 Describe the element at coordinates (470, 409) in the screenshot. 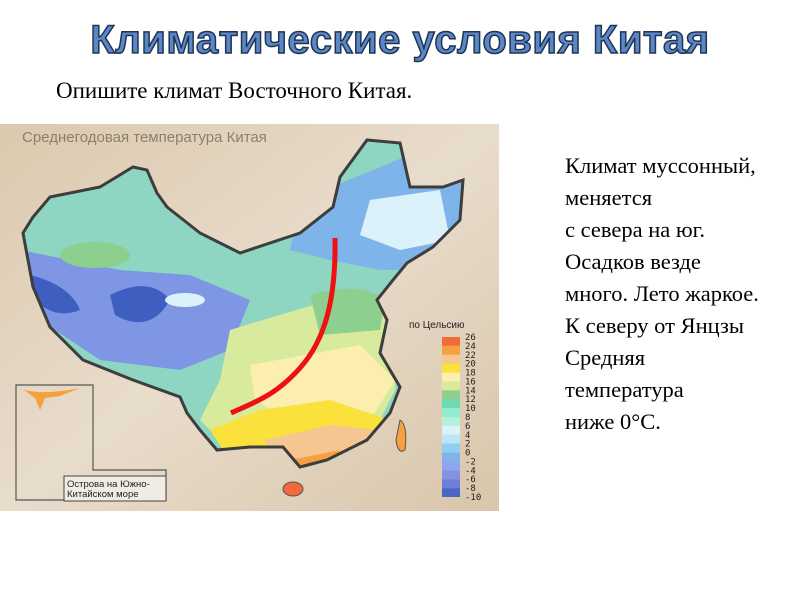

I see `legend-label: 10` at that location.